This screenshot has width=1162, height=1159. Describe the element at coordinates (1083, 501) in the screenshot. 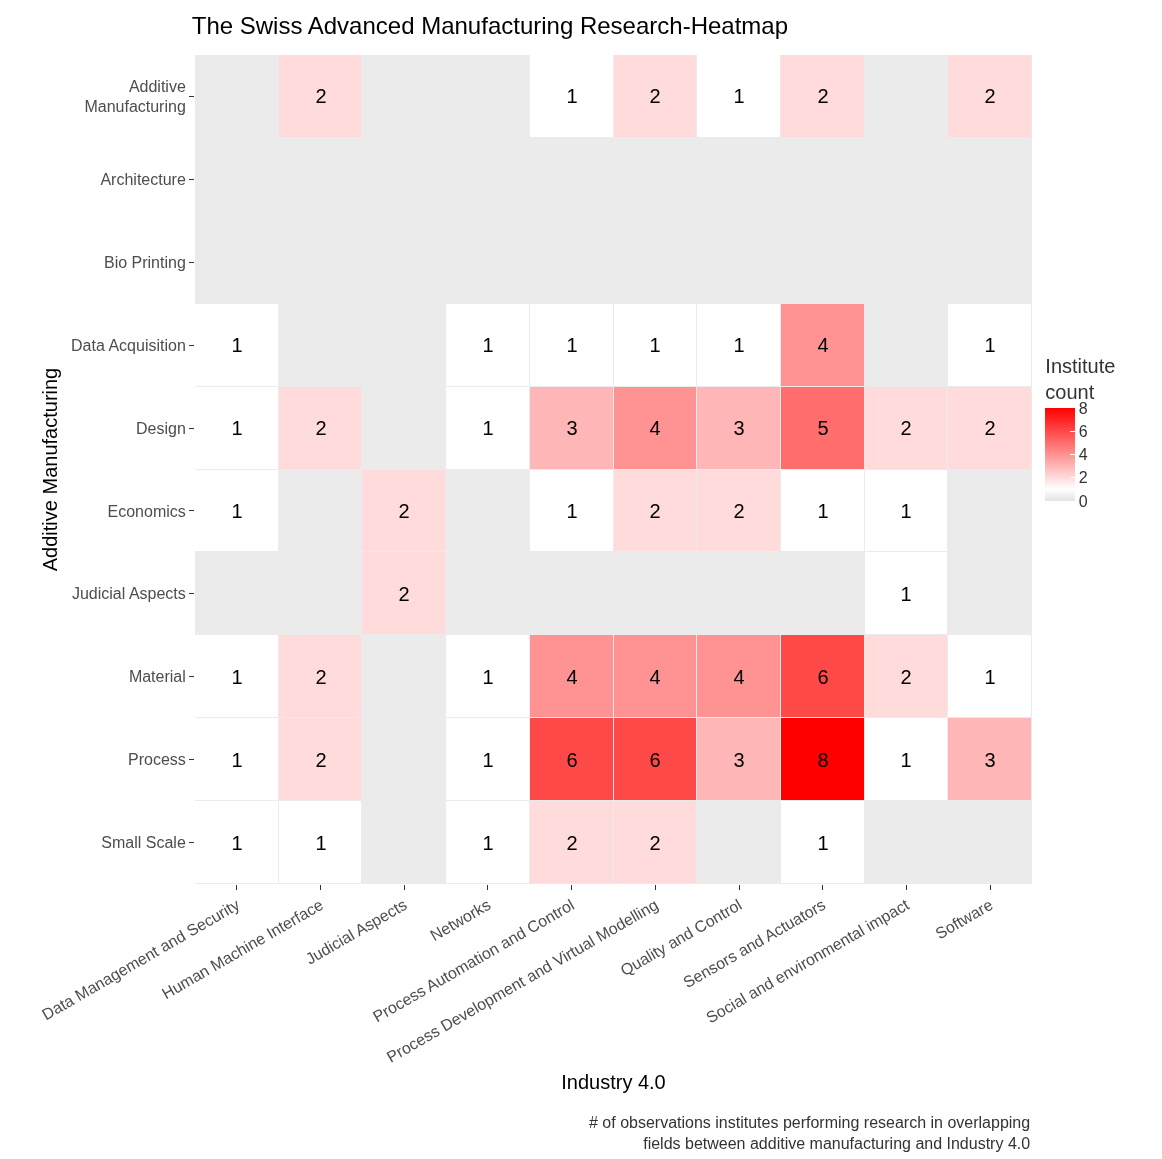

I see `color-bar-label: 0` at that location.